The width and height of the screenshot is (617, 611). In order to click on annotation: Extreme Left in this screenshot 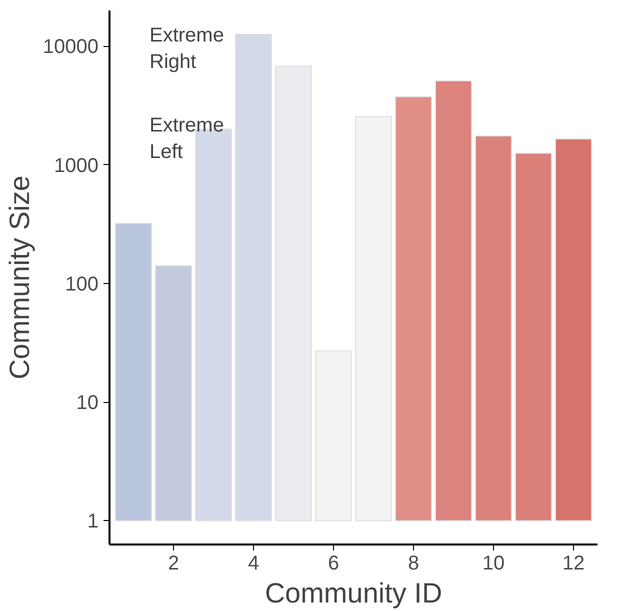, I will do `click(187, 138)`.